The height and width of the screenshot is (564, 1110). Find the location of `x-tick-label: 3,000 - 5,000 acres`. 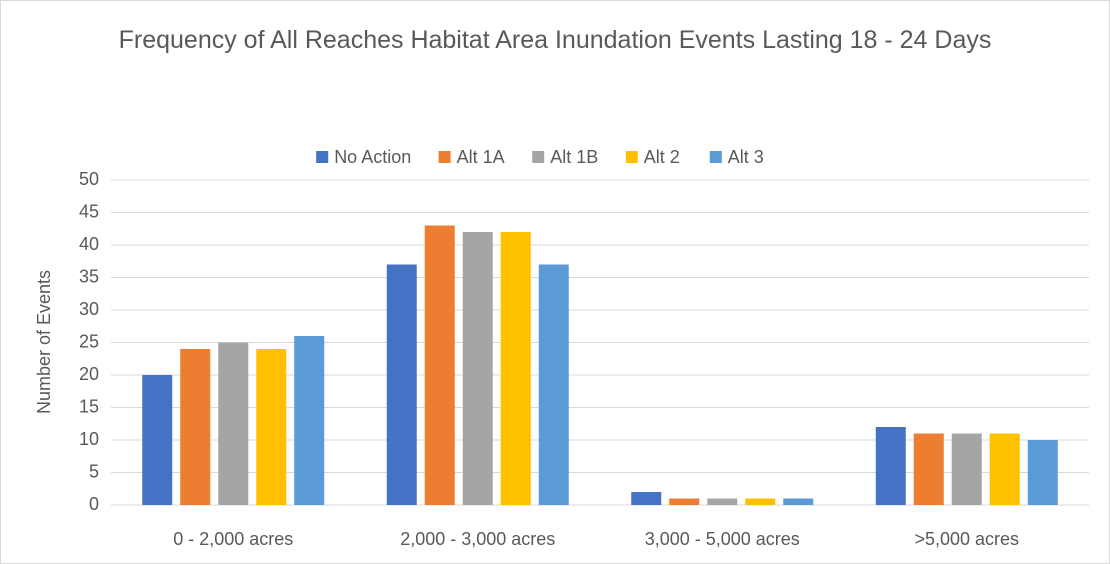

x-tick-label: 3,000 - 5,000 acres is located at coordinates (722, 539).